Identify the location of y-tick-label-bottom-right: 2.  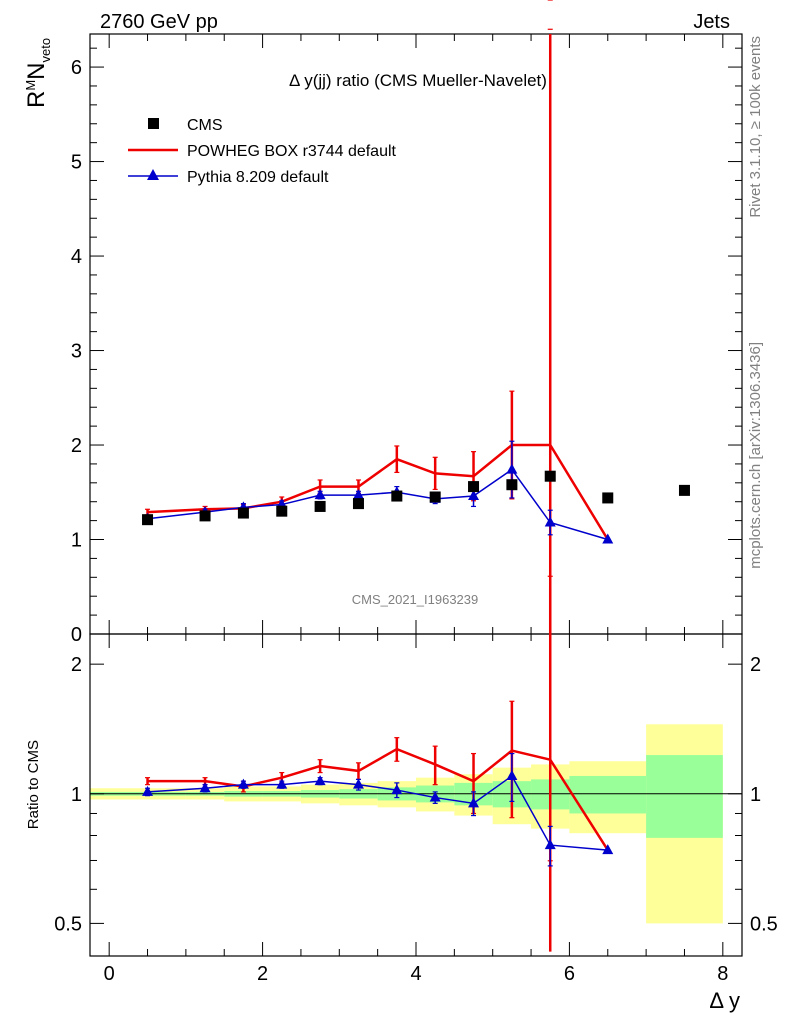
(755, 665).